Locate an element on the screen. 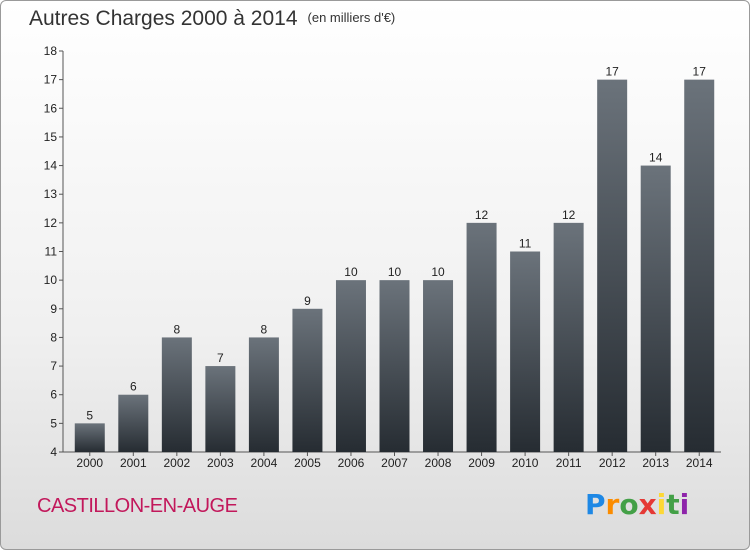 The width and height of the screenshot is (750, 550). x-tick-label: 2006 is located at coordinates (351, 463).